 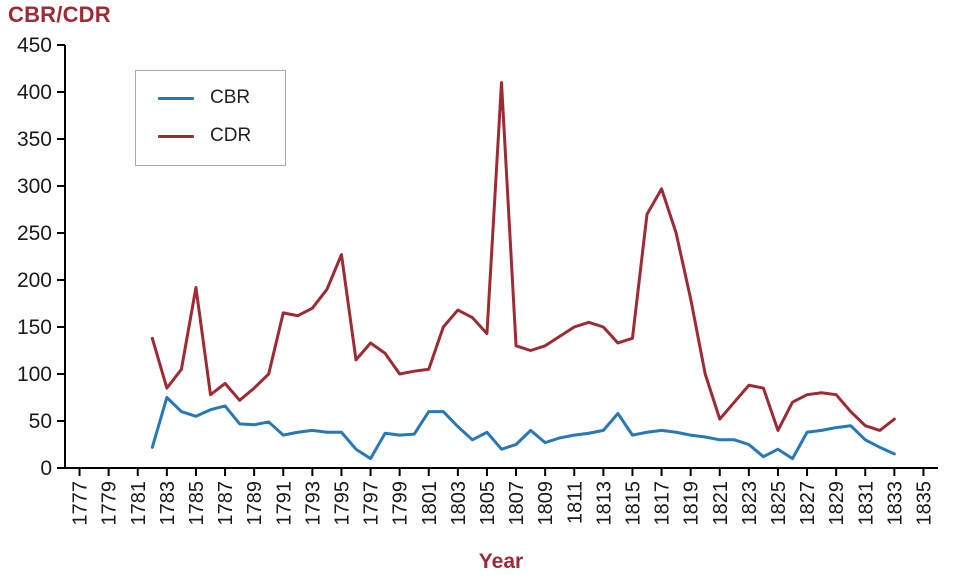 I want to click on x-tick-label: 1779, so click(x=110, y=503).